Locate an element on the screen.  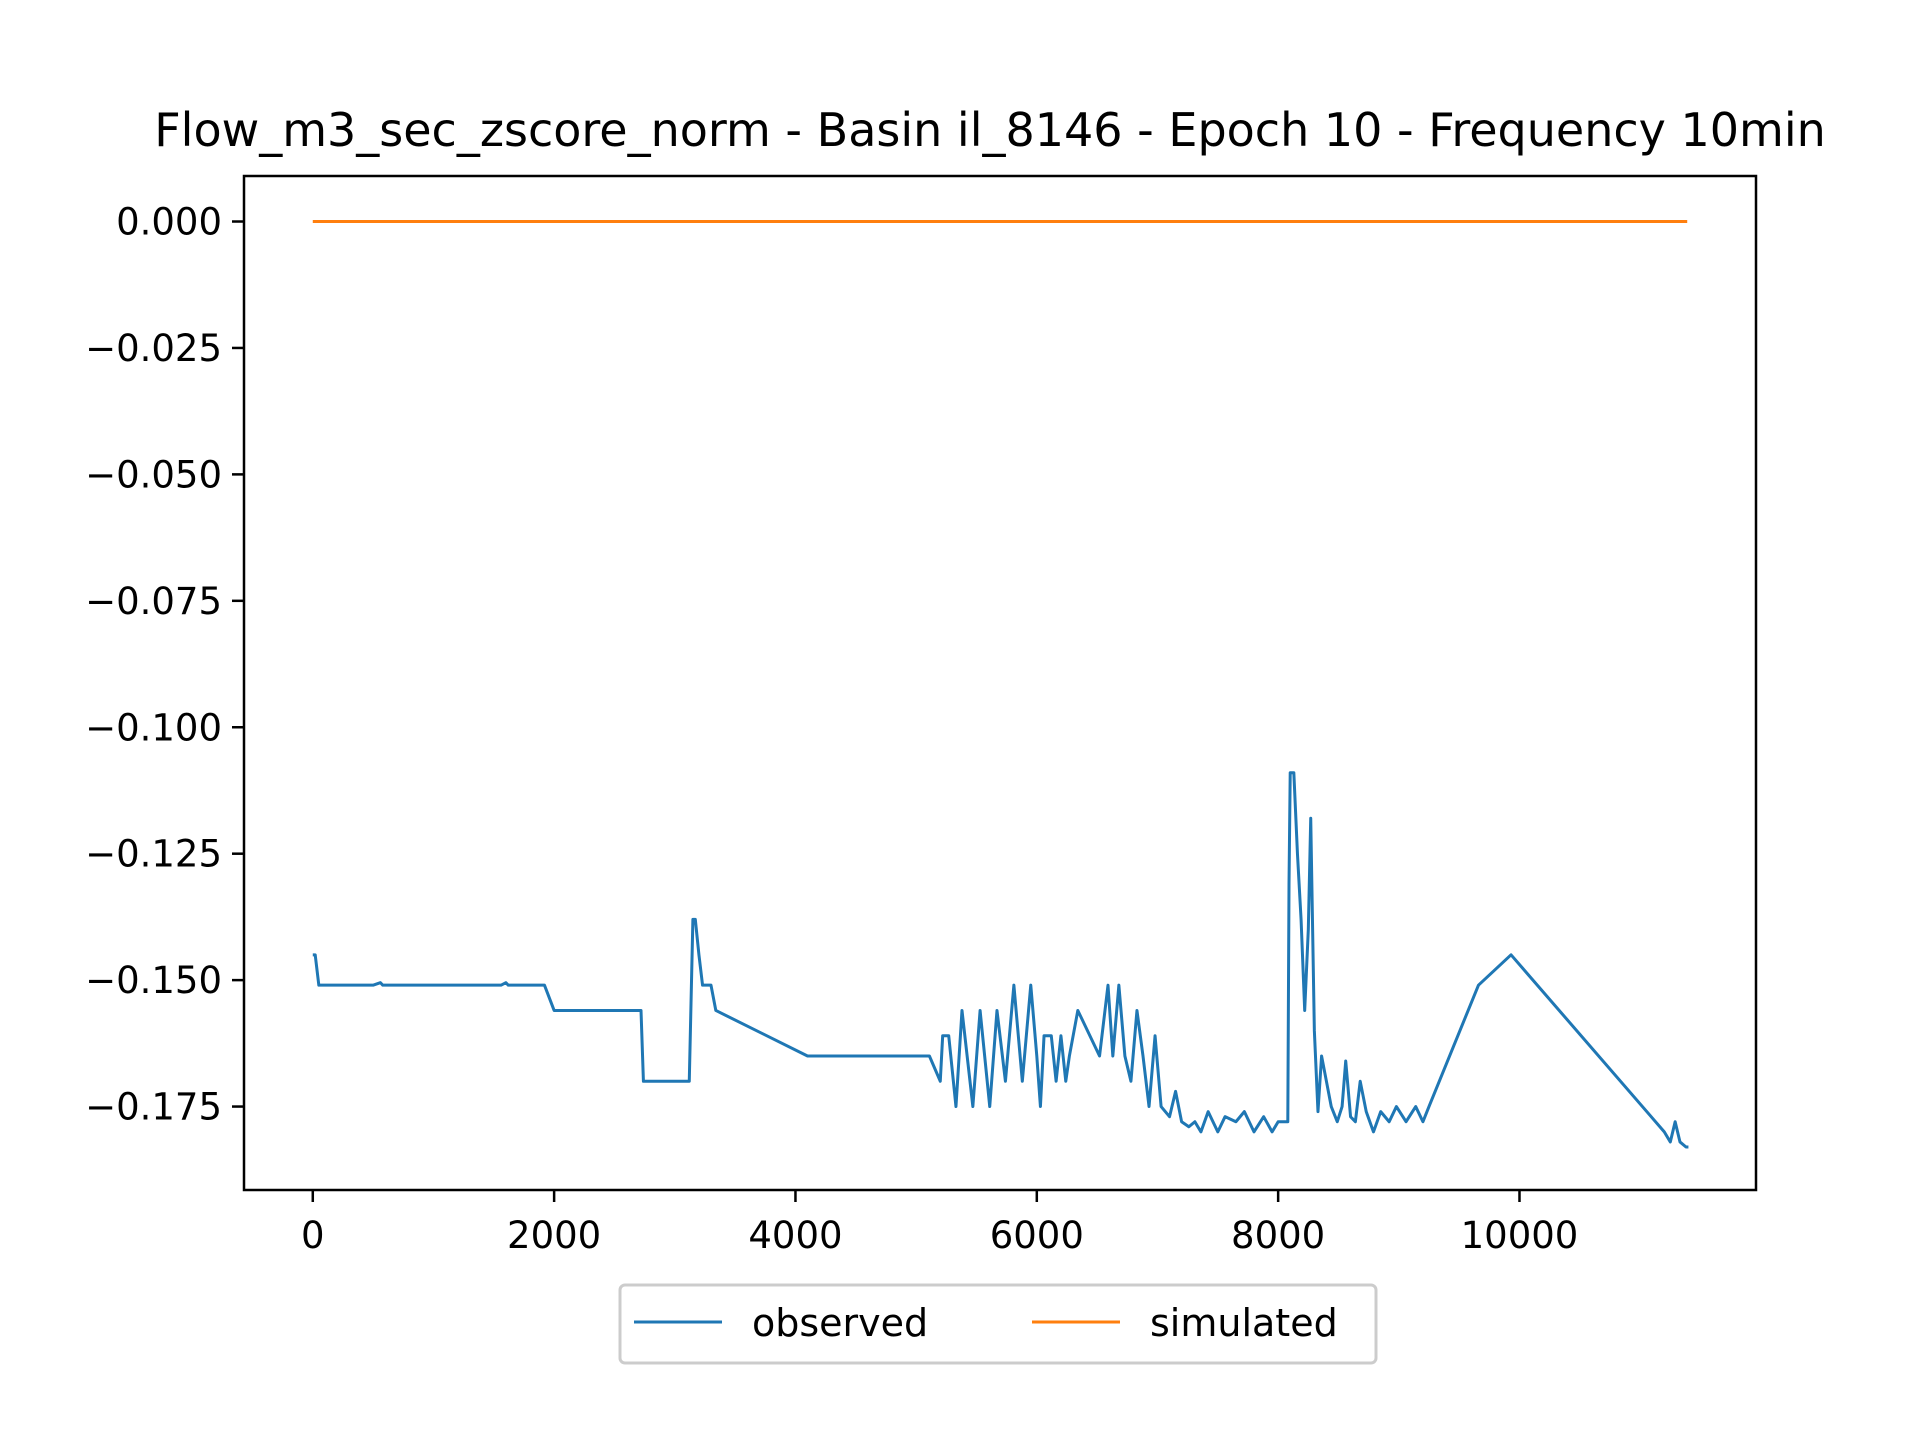
x-tick-label: 10000 is located at coordinates (1520, 1235).